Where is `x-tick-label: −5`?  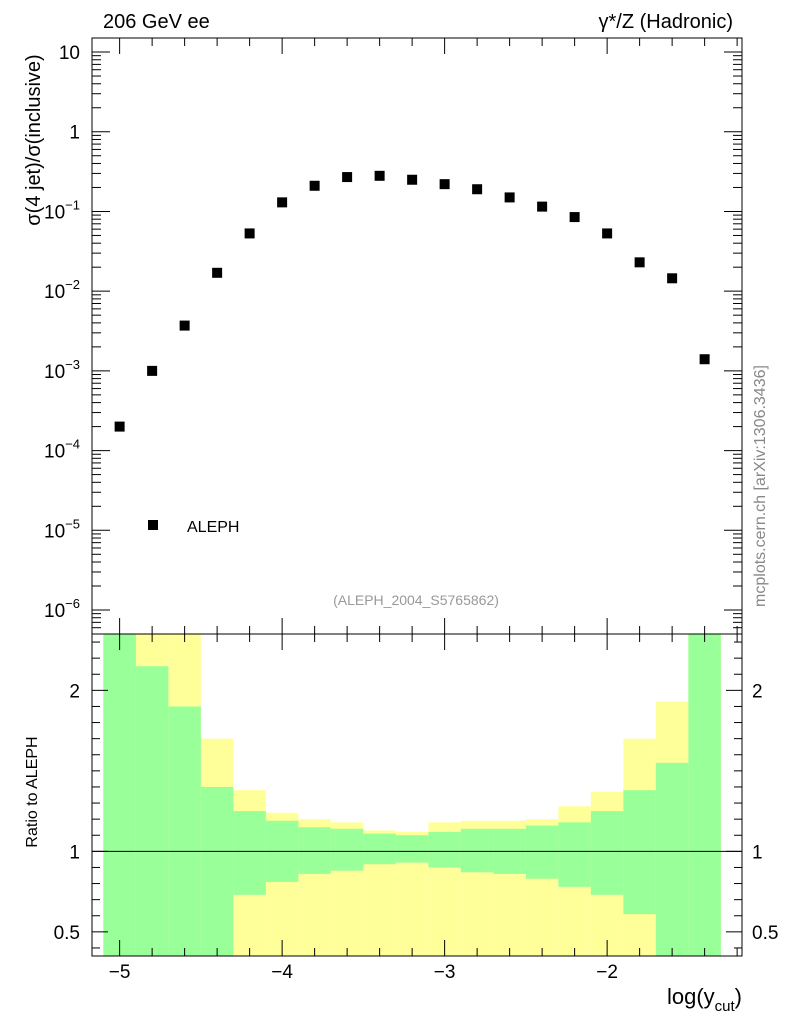
x-tick-label: −5 is located at coordinates (120, 972).